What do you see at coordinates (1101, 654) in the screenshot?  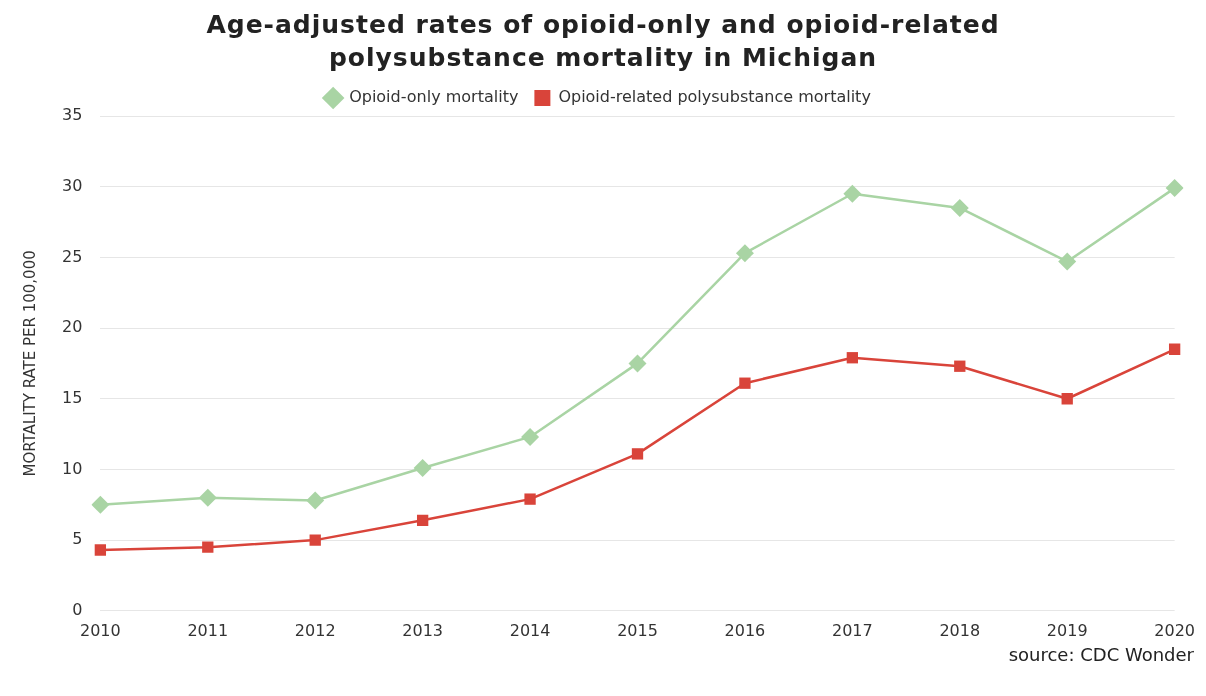 I see `source-note: source: CDC Wonder` at bounding box center [1101, 654].